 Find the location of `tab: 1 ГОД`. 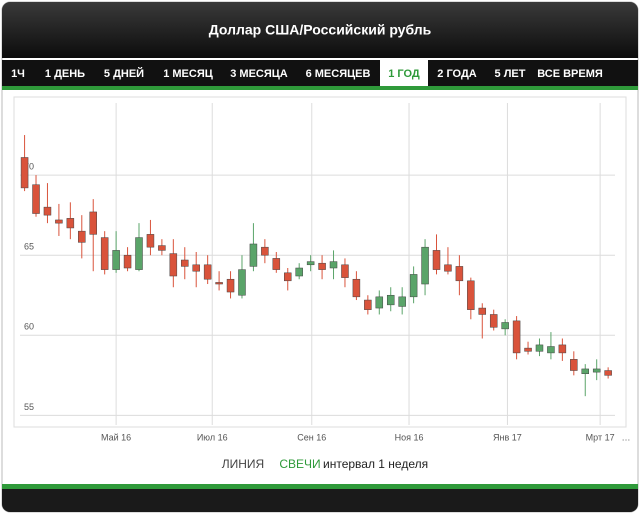

tab: 1 ГОД is located at coordinates (404, 74).